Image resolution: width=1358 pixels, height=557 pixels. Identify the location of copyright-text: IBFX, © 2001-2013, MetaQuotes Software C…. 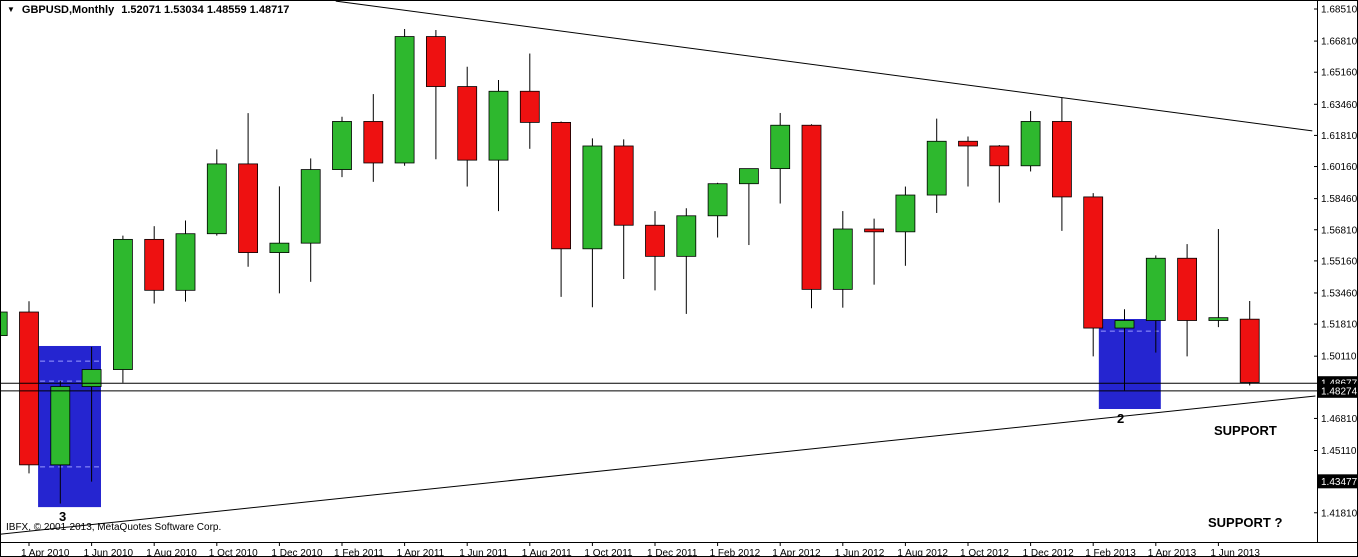
(114, 527).